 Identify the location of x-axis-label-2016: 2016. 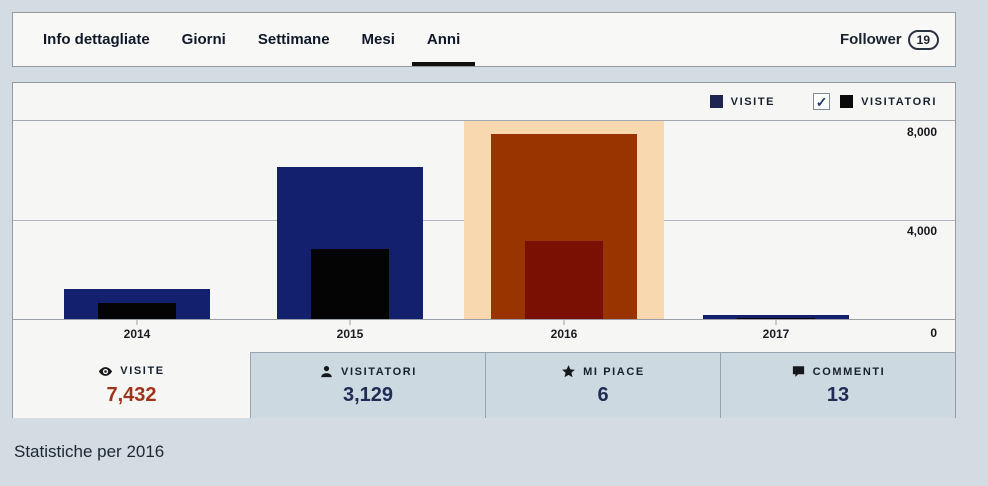
(564, 334).